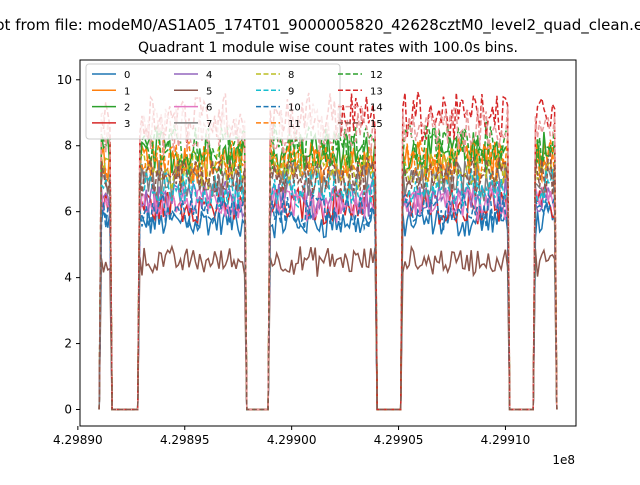  I want to click on x-tick-label: 4.29890, so click(78, 440).